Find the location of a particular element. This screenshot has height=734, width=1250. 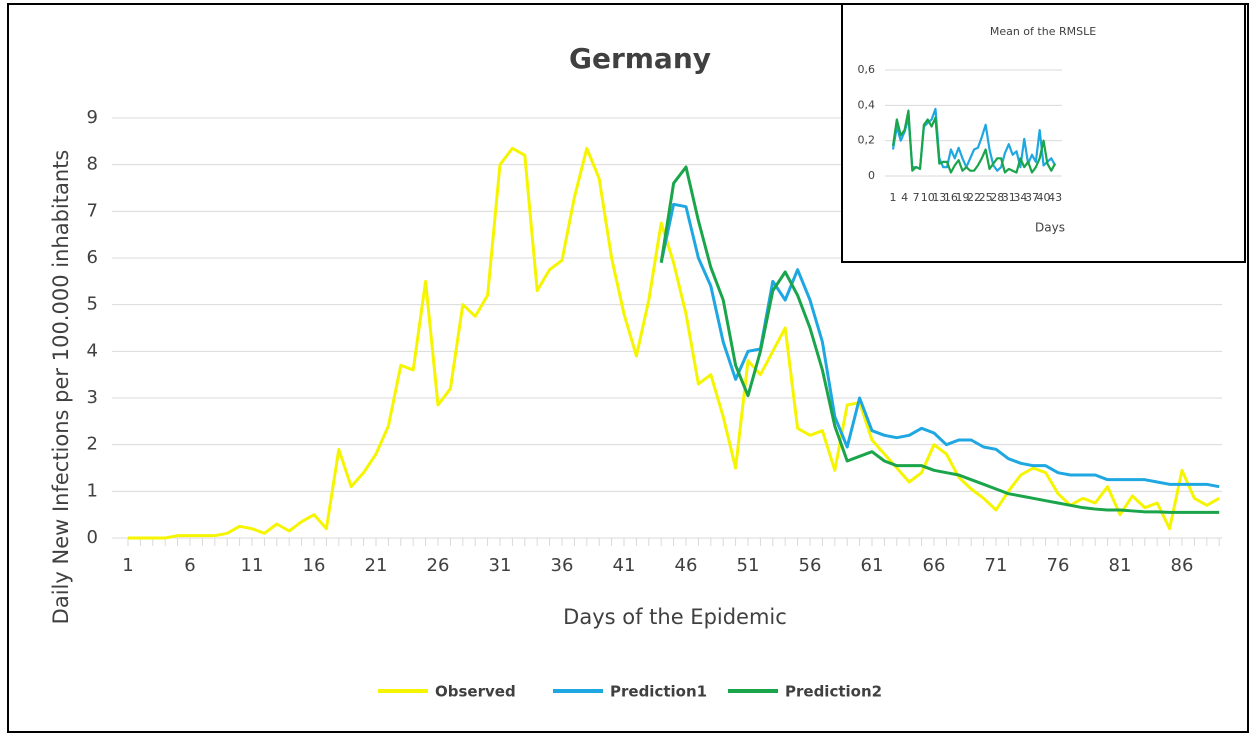

y-tick-label: 0,2 is located at coordinates (867, 140).